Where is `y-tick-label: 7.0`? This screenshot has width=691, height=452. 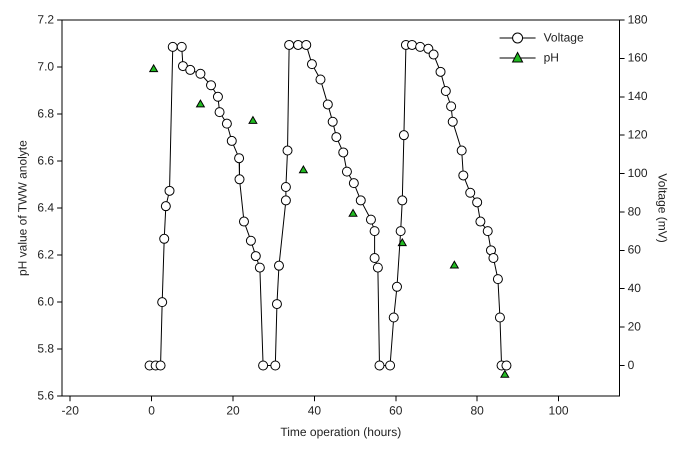 y-tick-label: 7.0 is located at coordinates (45, 66).